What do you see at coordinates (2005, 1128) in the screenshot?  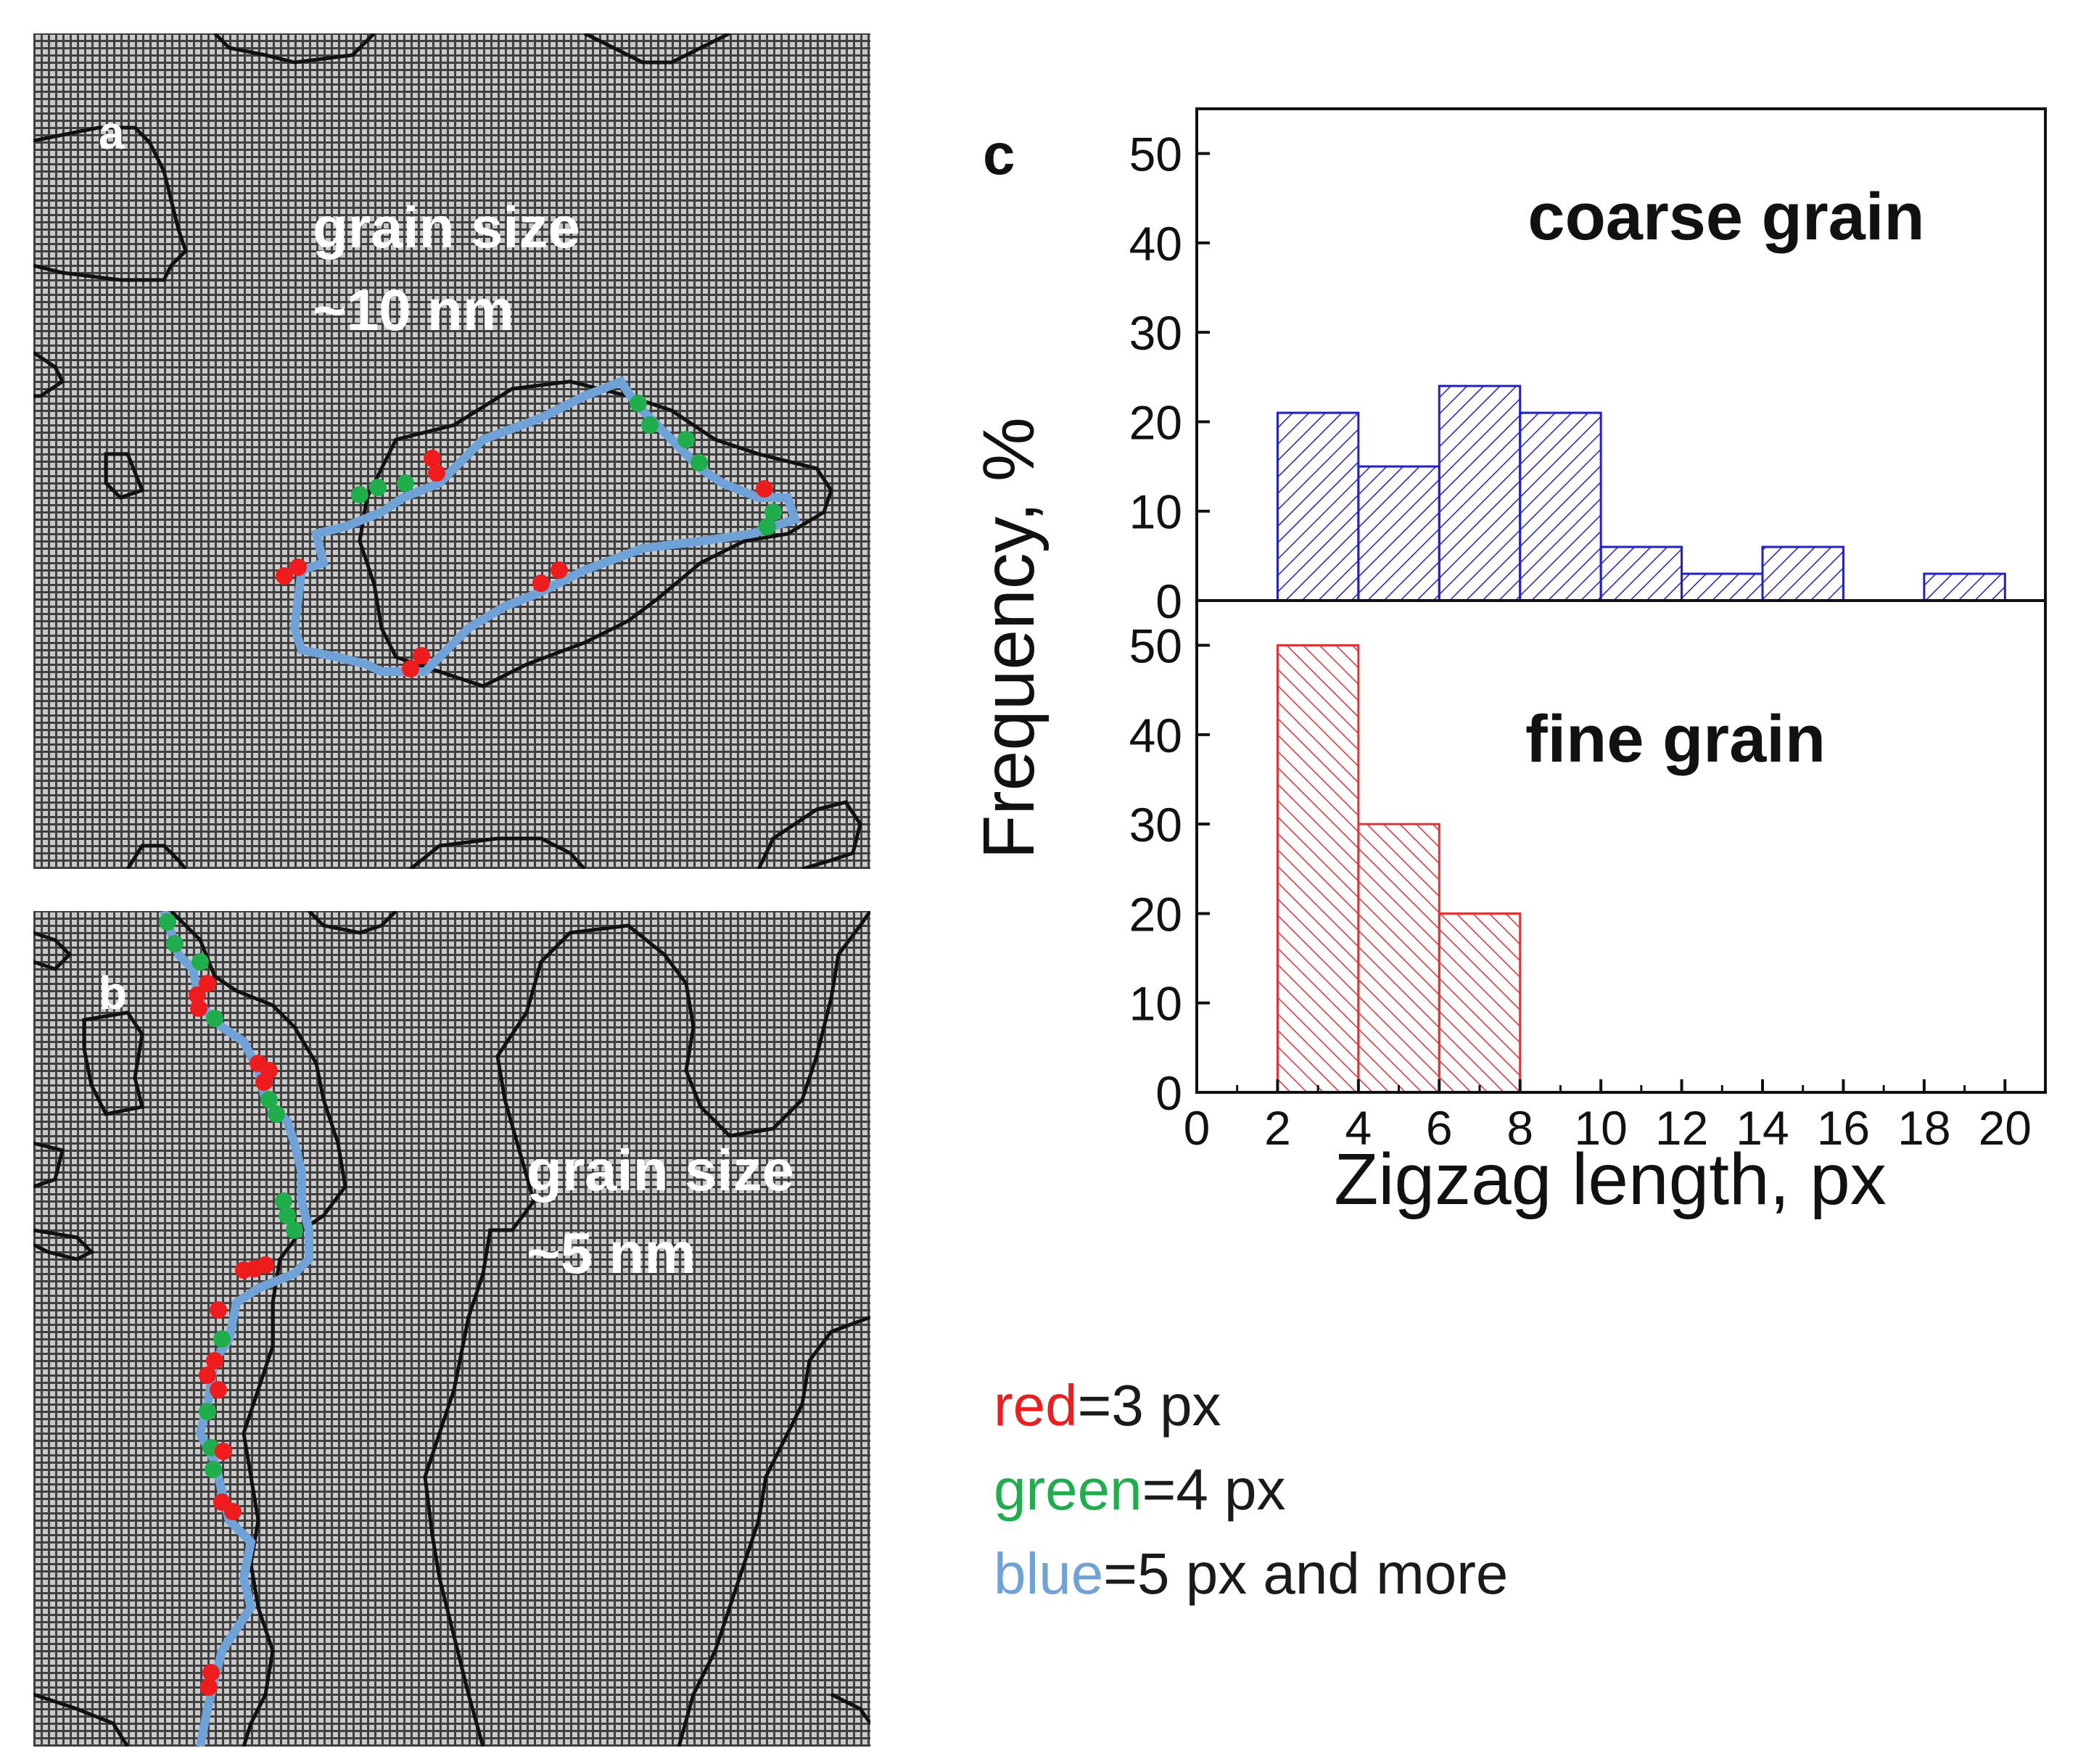 I see `x-tick-label: 20` at bounding box center [2005, 1128].